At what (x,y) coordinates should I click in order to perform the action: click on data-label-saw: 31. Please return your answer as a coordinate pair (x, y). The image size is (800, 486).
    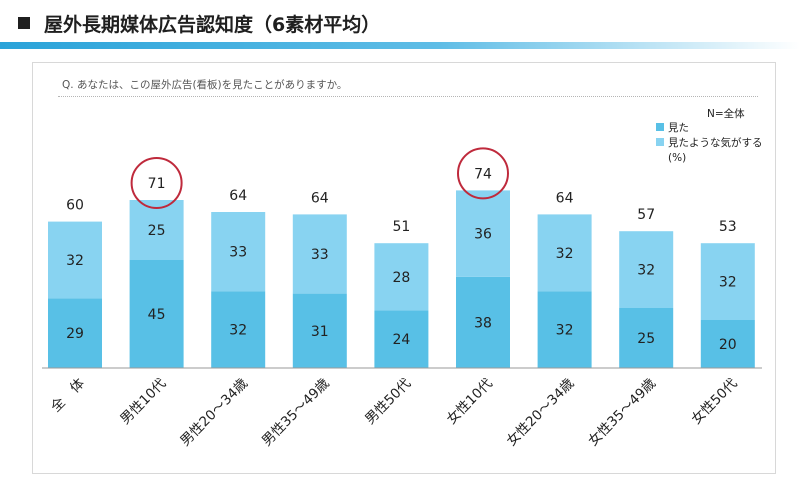
    Looking at the image, I should click on (320, 332).